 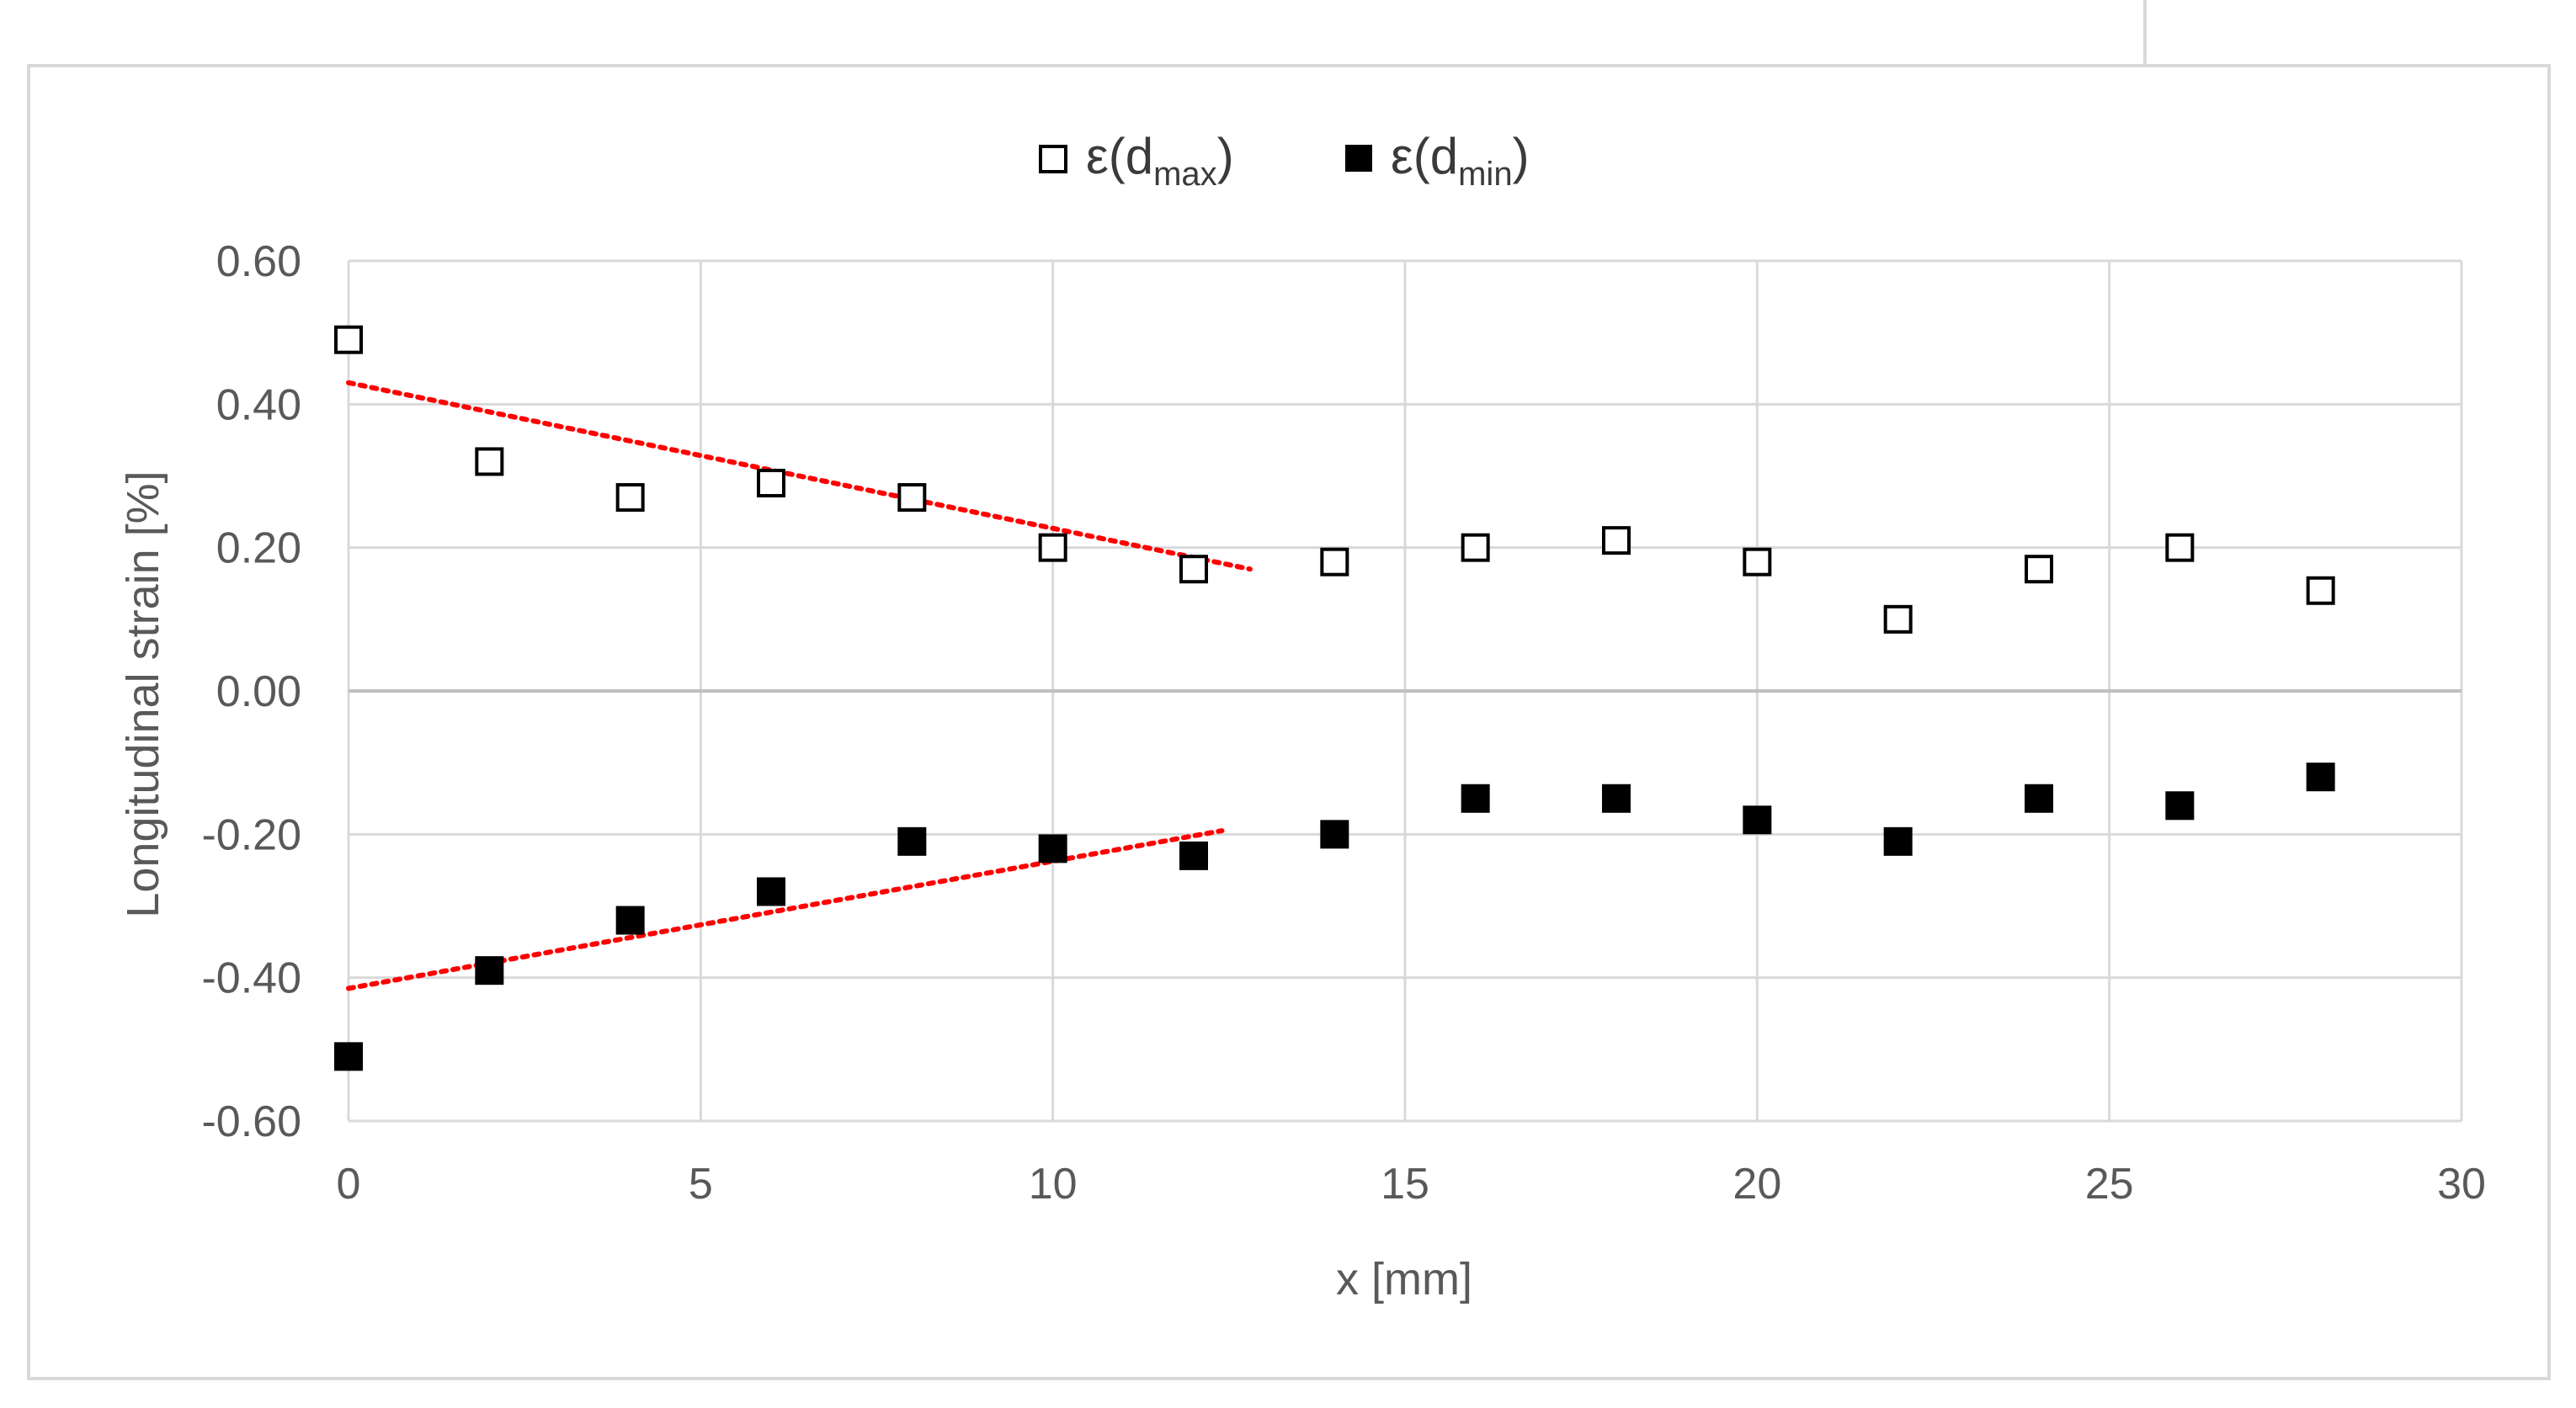 I want to click on y-tick-label: -0.40, so click(x=251, y=979).